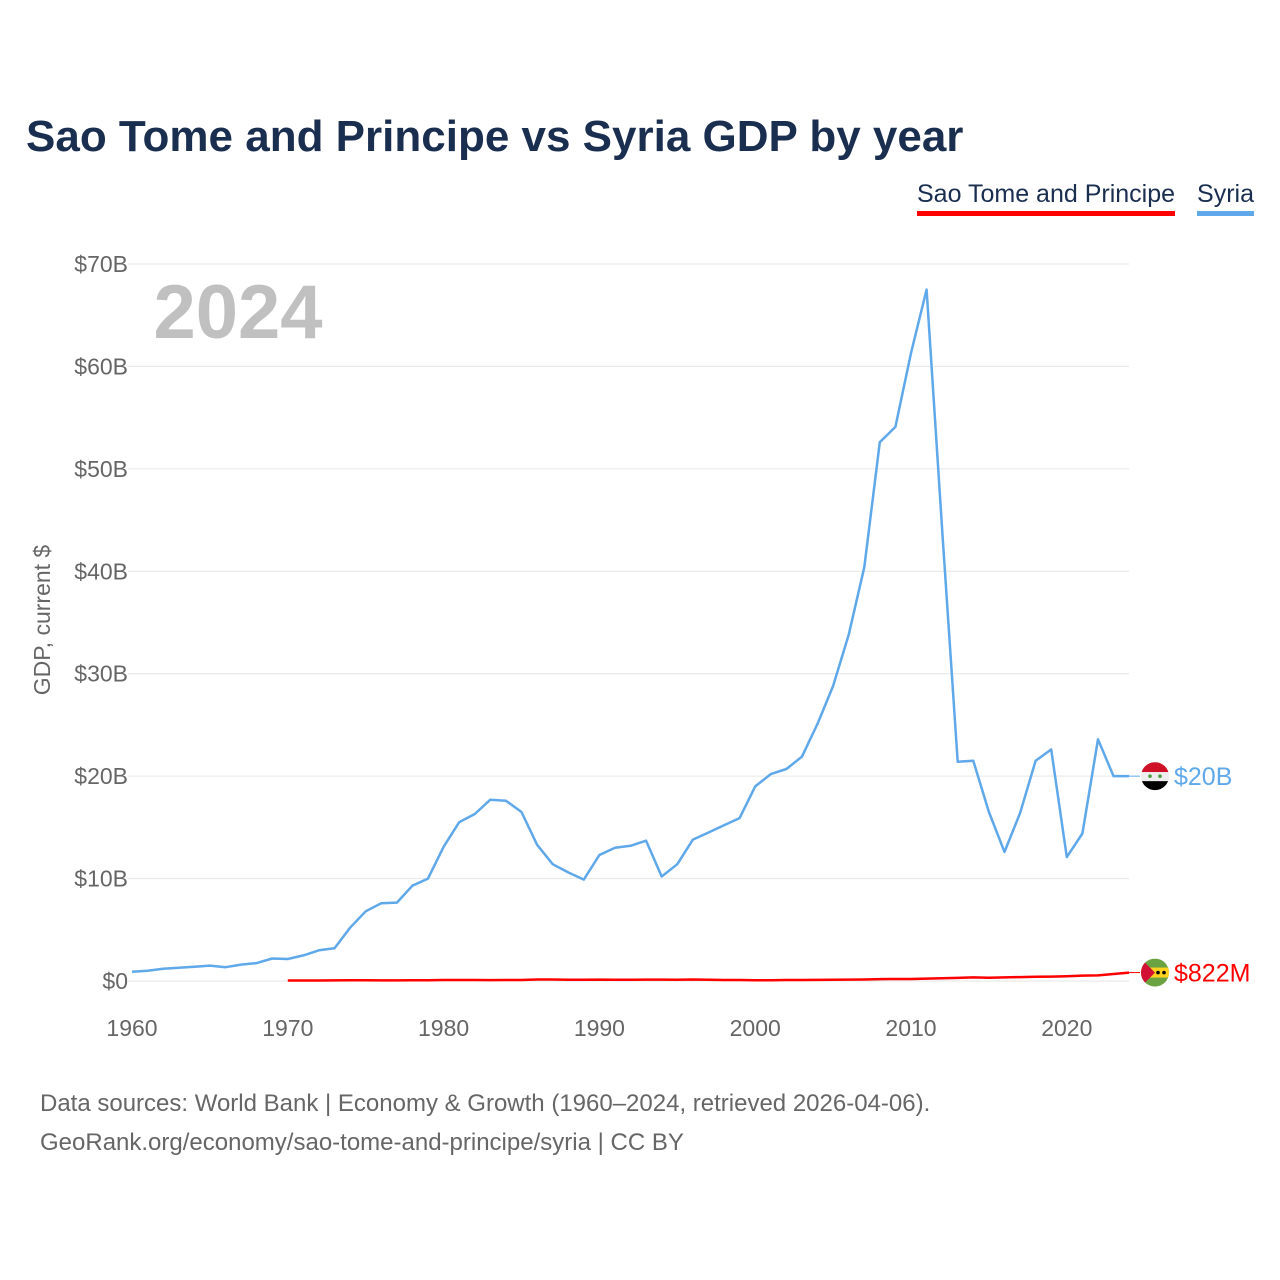  I want to click on y-tick-label: $60B, so click(101, 366).